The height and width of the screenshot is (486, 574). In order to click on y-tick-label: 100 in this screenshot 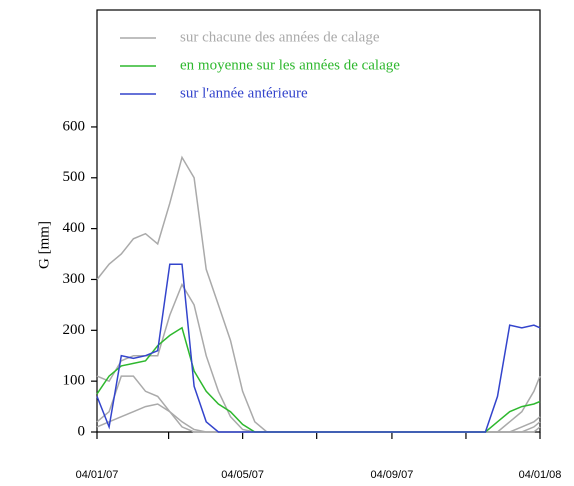, I will do `click(74, 381)`.